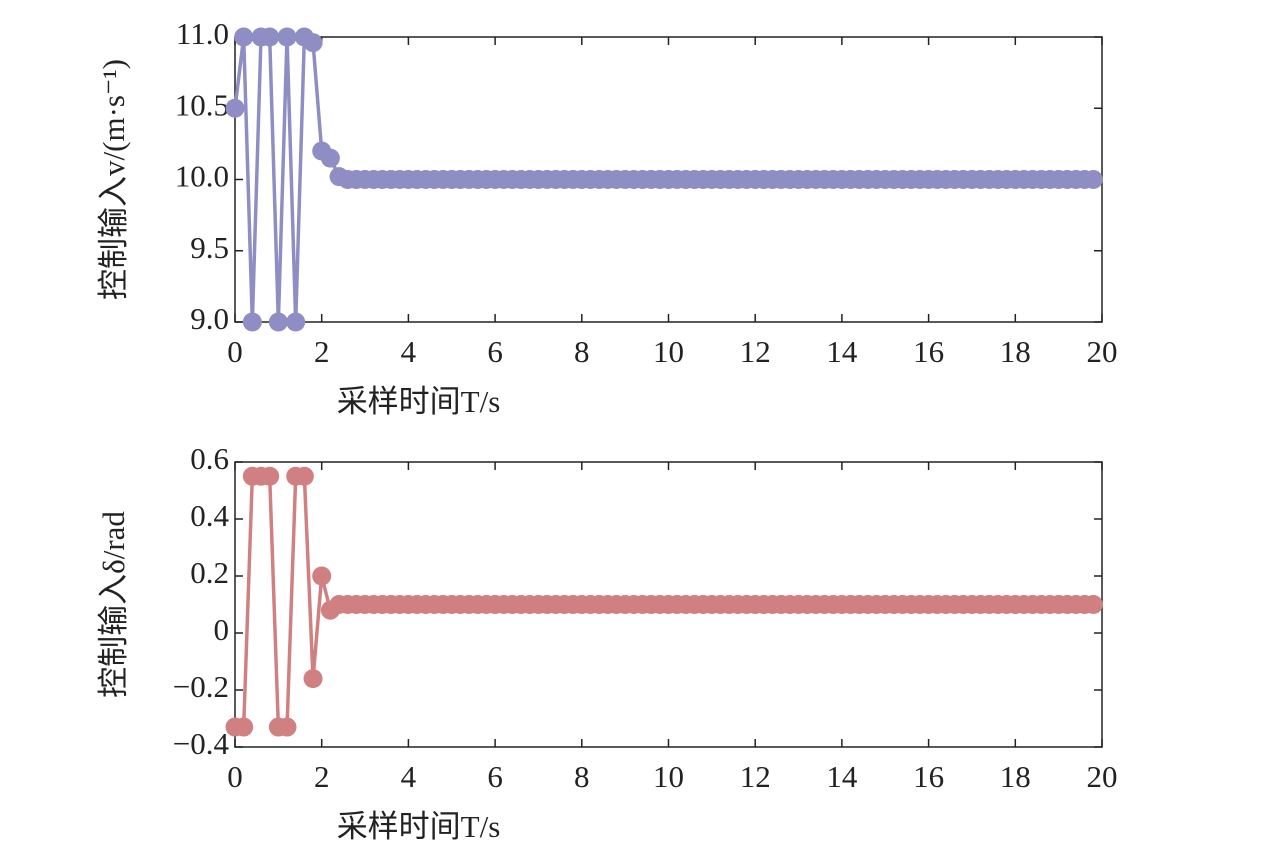 This screenshot has height=847, width=1276. What do you see at coordinates (209, 572) in the screenshot?
I see `y-tick-label: 0.2` at bounding box center [209, 572].